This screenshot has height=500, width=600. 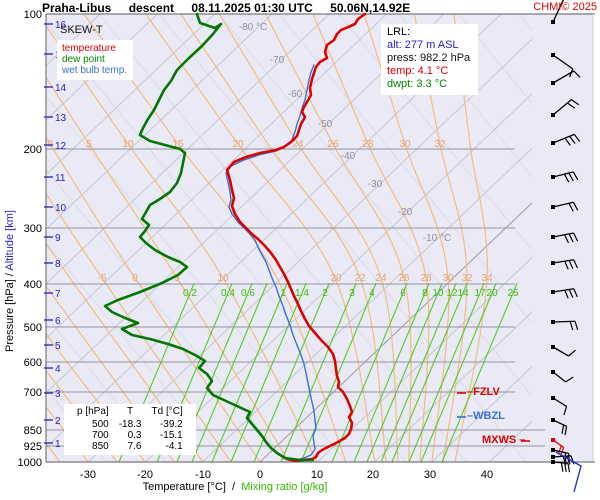 What do you see at coordinates (271, 262) in the screenshot?
I see `wet-bulb-curve` at bounding box center [271, 262].